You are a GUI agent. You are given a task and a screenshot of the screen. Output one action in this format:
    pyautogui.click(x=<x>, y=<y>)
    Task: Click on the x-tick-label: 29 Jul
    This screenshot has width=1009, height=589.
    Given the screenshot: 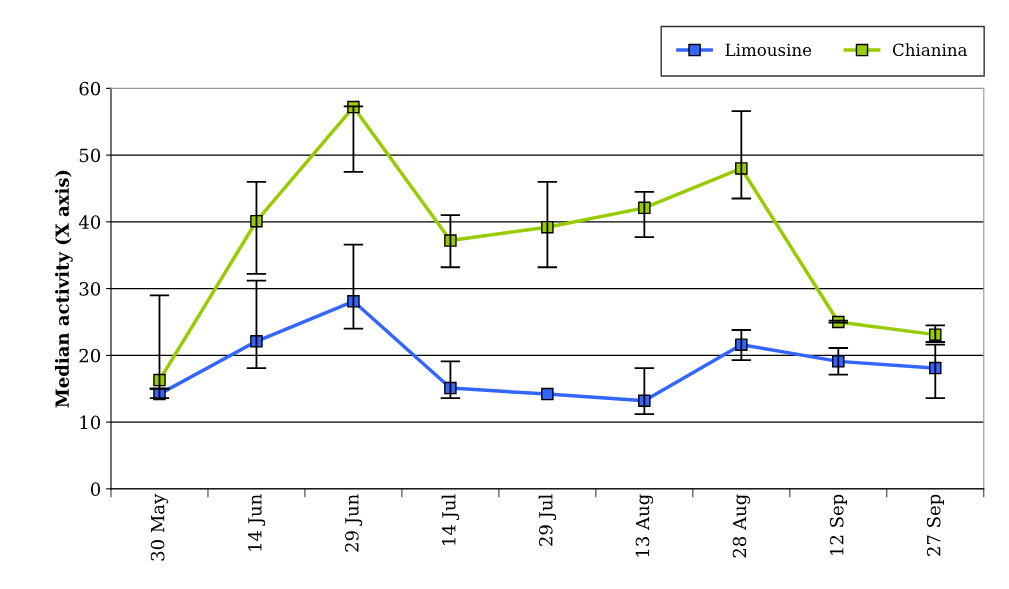 What is the action you would take?
    pyautogui.click(x=547, y=520)
    